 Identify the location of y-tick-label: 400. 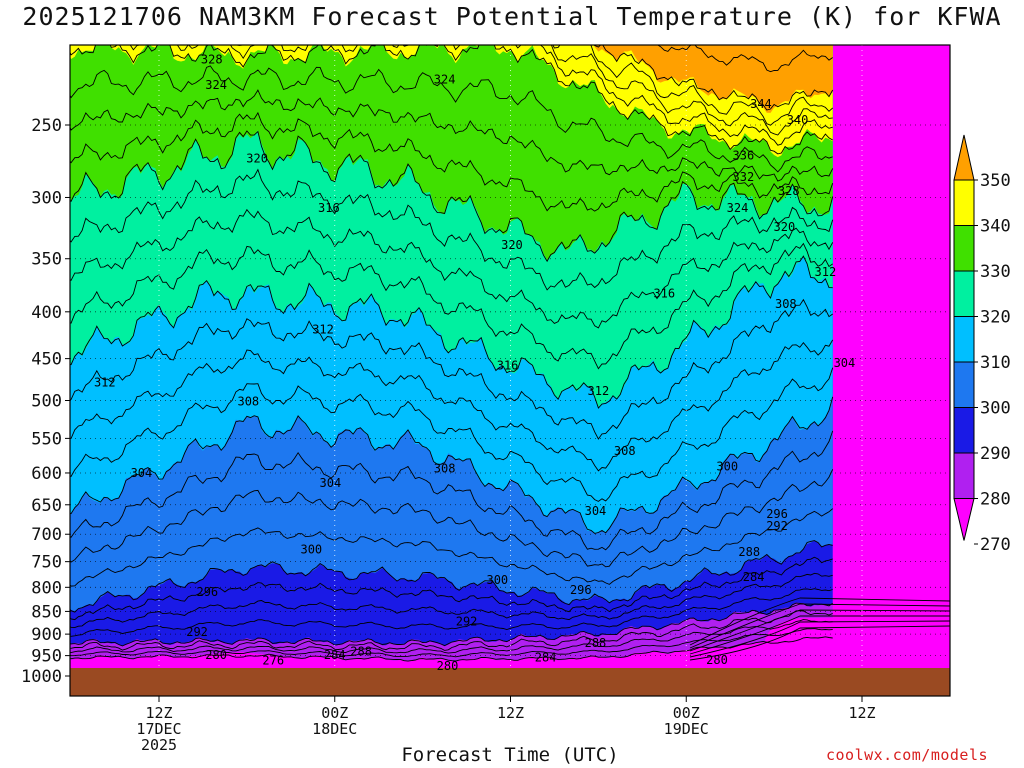
(46, 313).